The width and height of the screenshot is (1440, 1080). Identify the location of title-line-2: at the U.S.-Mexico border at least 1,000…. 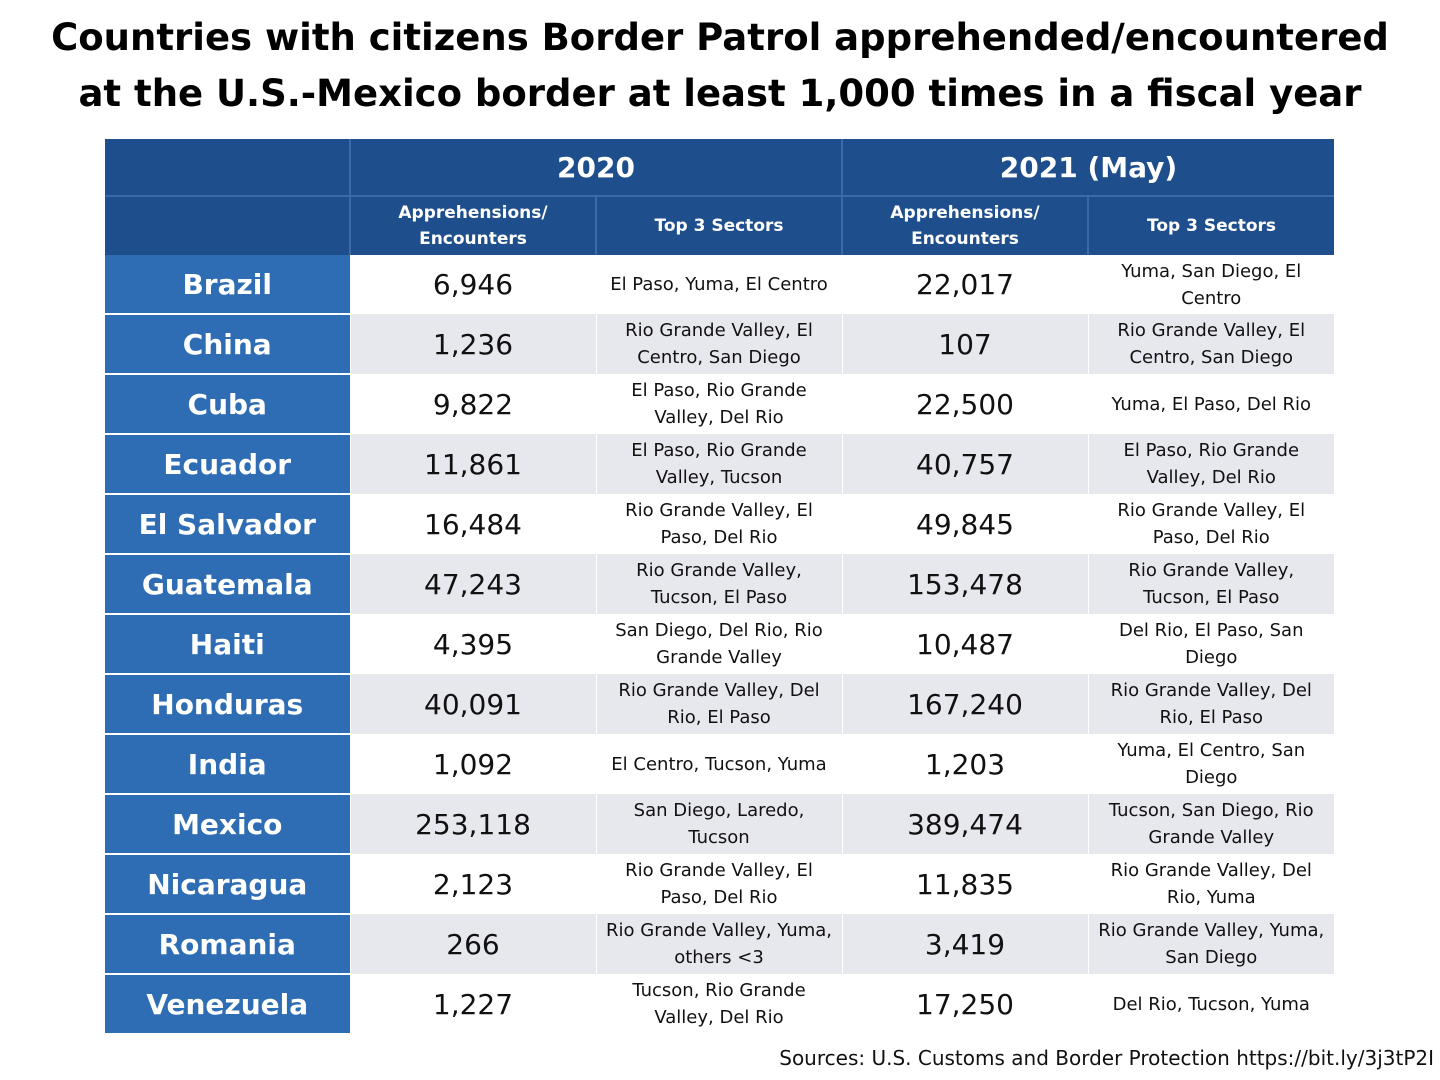
(720, 93).